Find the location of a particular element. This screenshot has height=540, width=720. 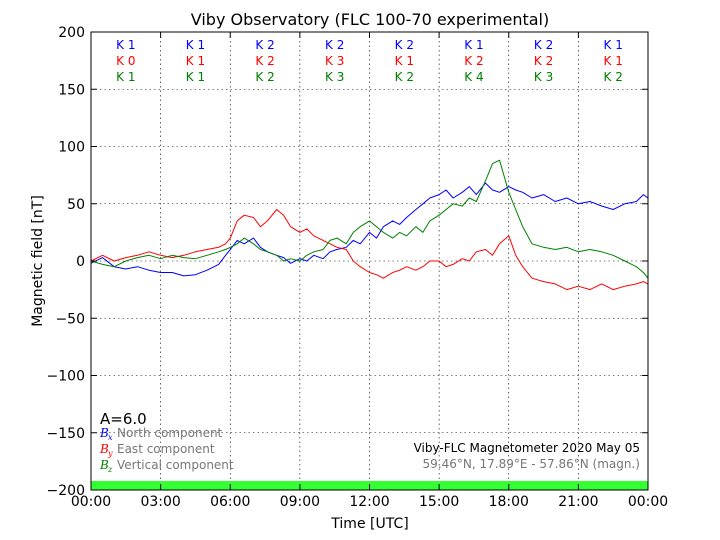

y-tick-label: 200 is located at coordinates (71, 33).